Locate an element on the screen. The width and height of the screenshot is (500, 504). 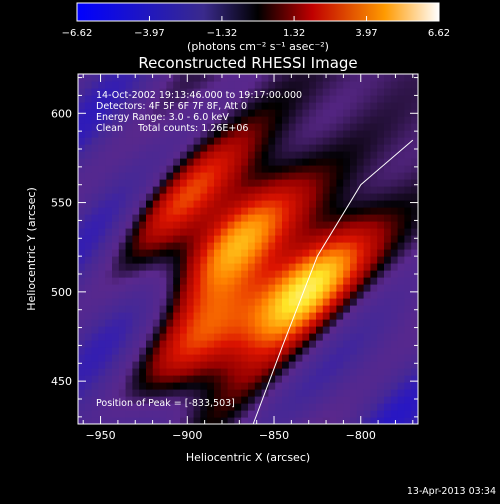
colorbar is located at coordinates (258, 12).